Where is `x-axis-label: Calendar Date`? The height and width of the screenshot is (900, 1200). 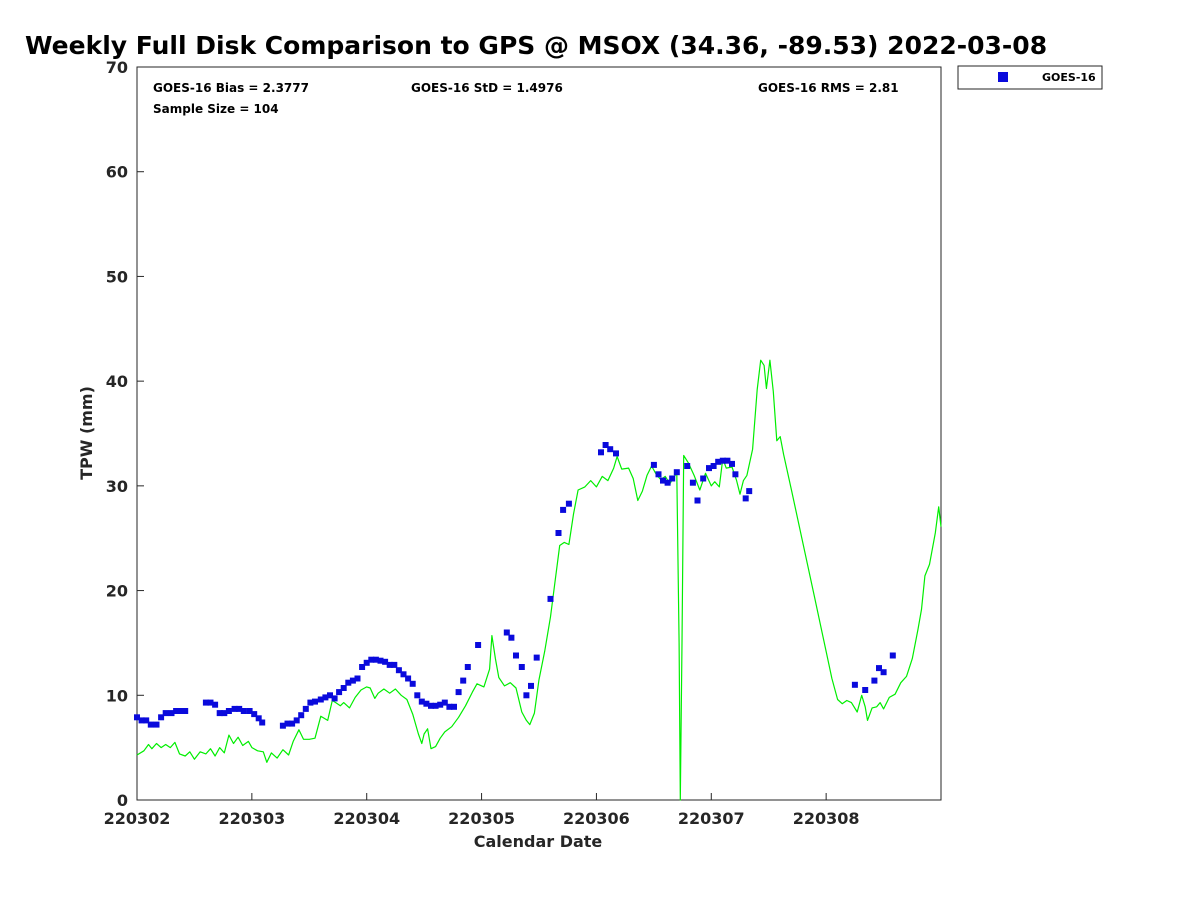 x-axis-label: Calendar Date is located at coordinates (538, 841).